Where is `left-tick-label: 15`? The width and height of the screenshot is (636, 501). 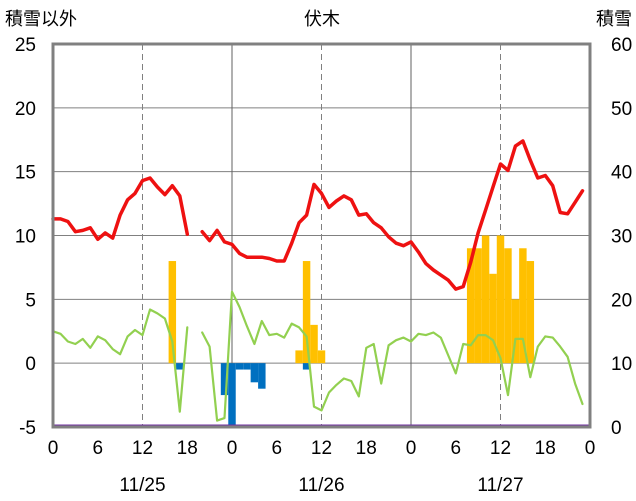
left-tick-label: 15 is located at coordinates (25, 173).